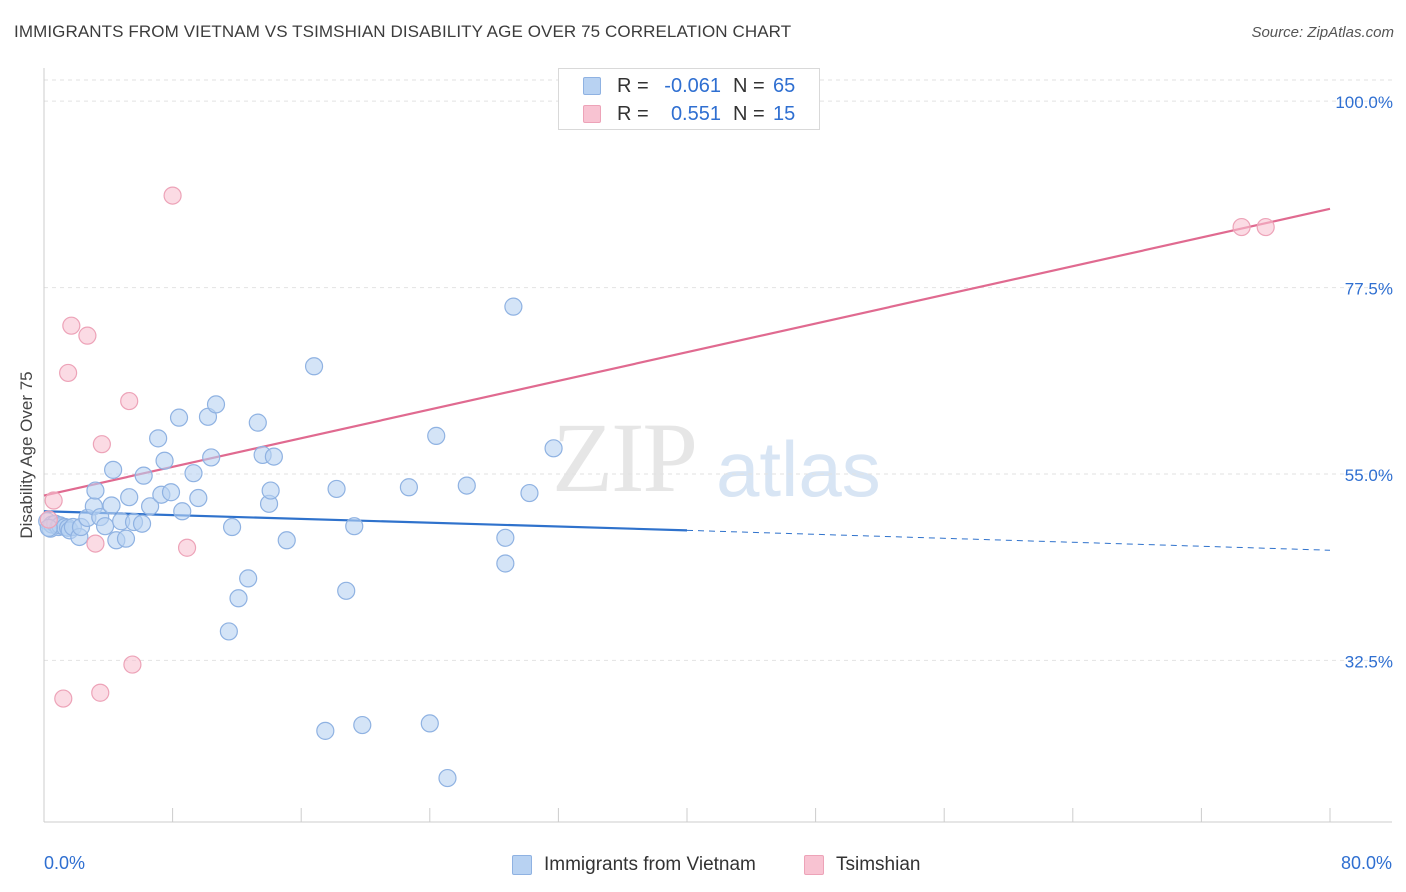  Describe the element at coordinates (689, 99) in the screenshot. I see `stats-legend: R = -0.061 N = 65 R = 0.551 N = 15` at that location.